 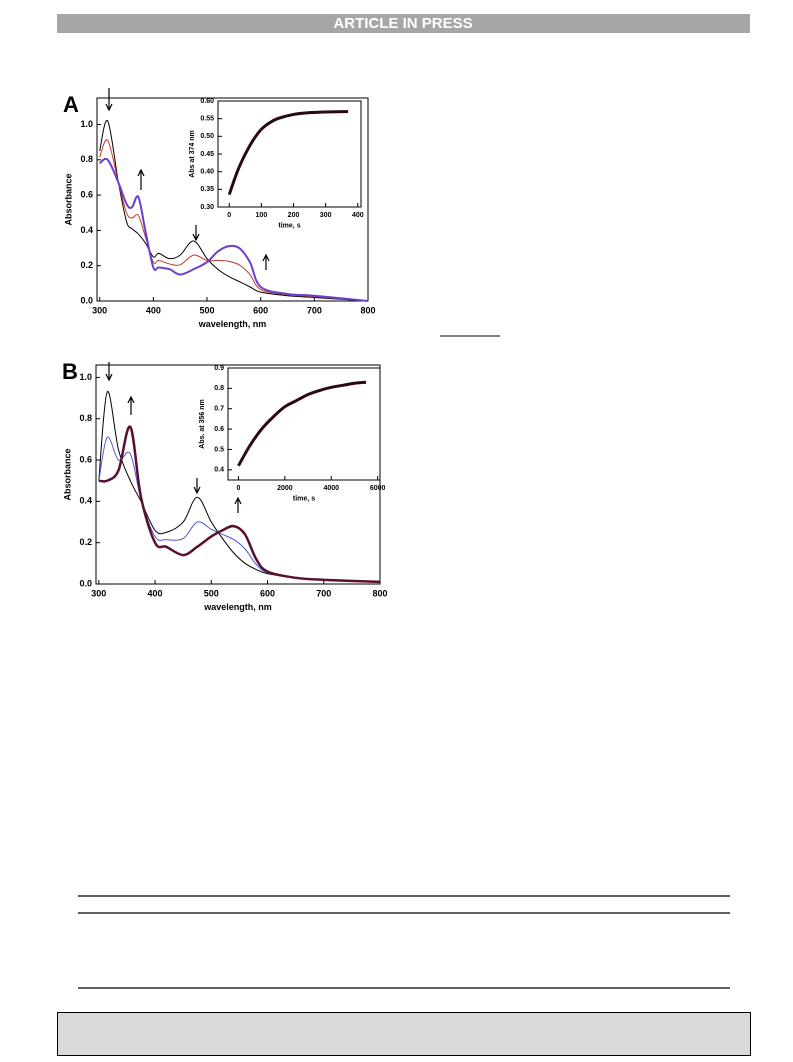 I want to click on y-tick-label: 0.5, so click(x=219, y=449).